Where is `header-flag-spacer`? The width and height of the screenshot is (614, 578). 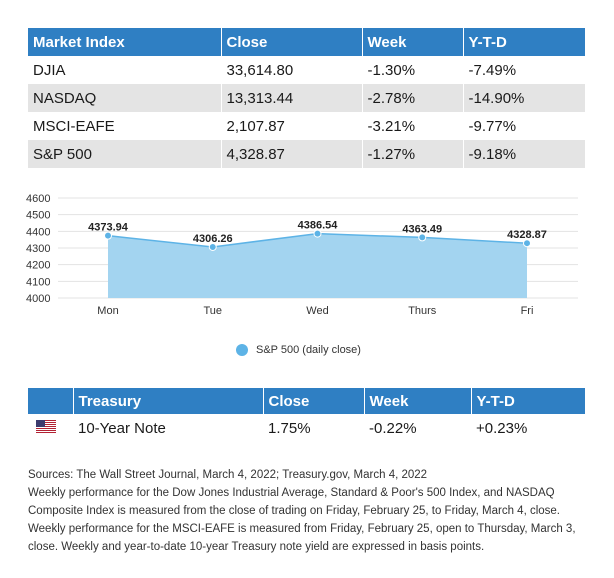
header-flag-spacer is located at coordinates (51, 401).